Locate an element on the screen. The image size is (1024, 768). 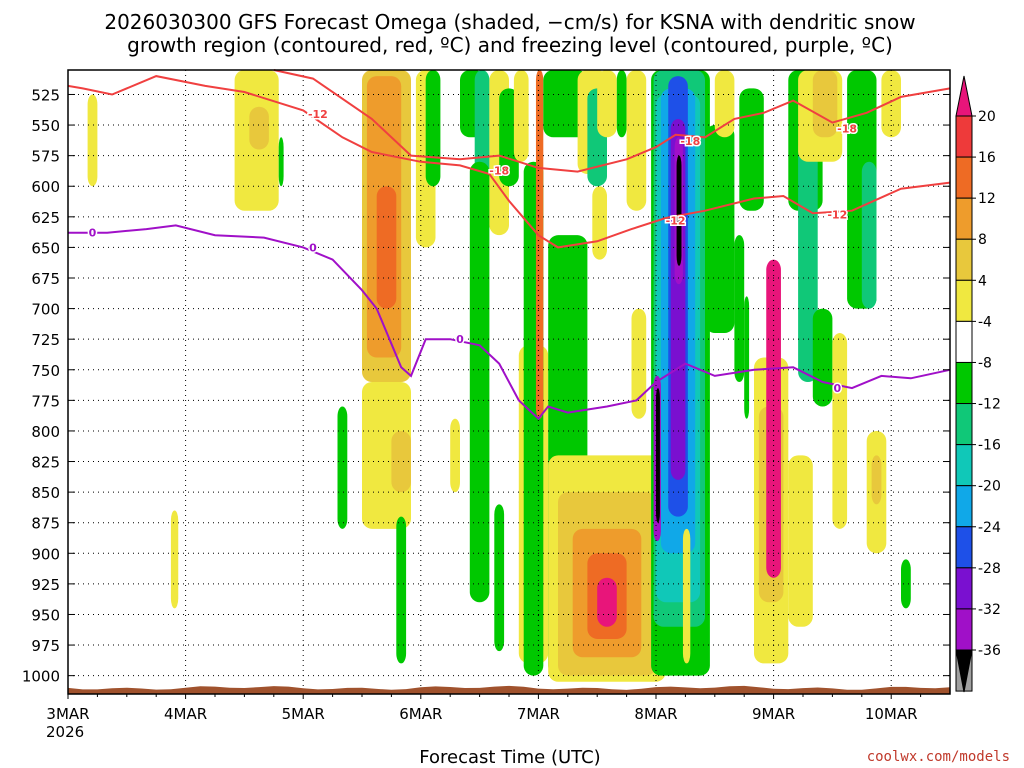
y-tick-label: 900 is located at coordinates (45, 554).